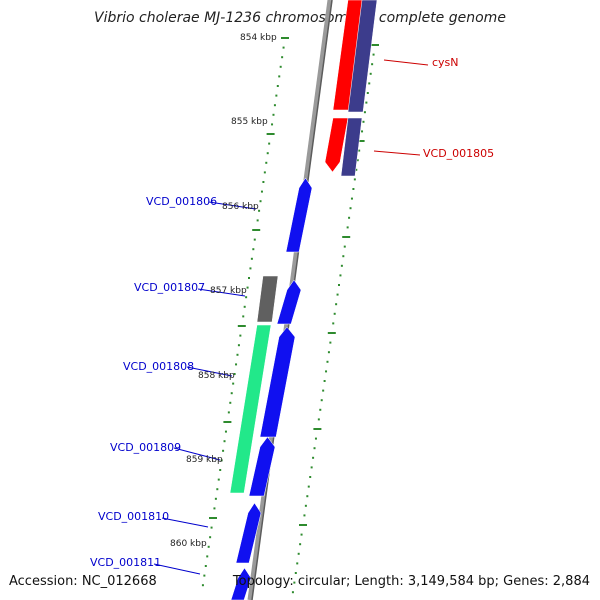  I want to click on gene-label: VCD_001806, so click(181, 201).